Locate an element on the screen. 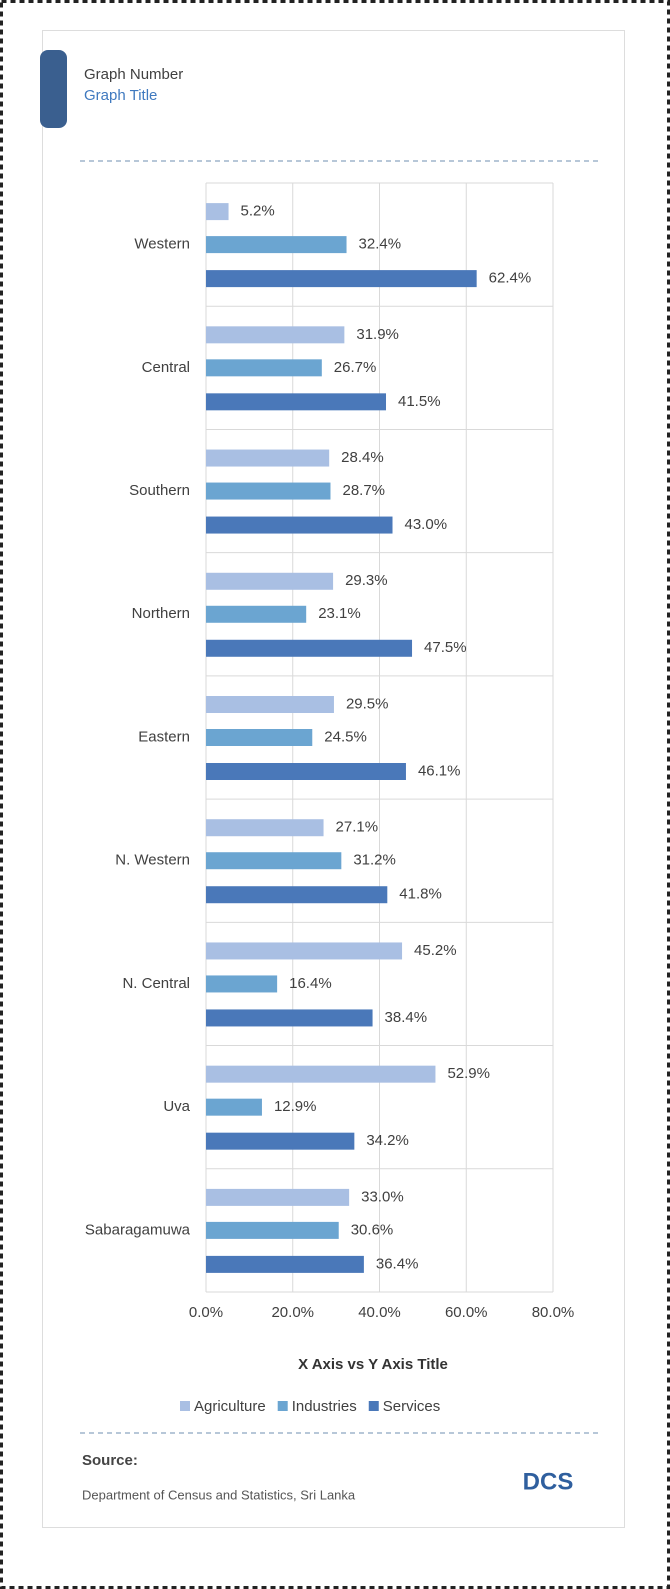  value-label: 24.5% is located at coordinates (345, 736).